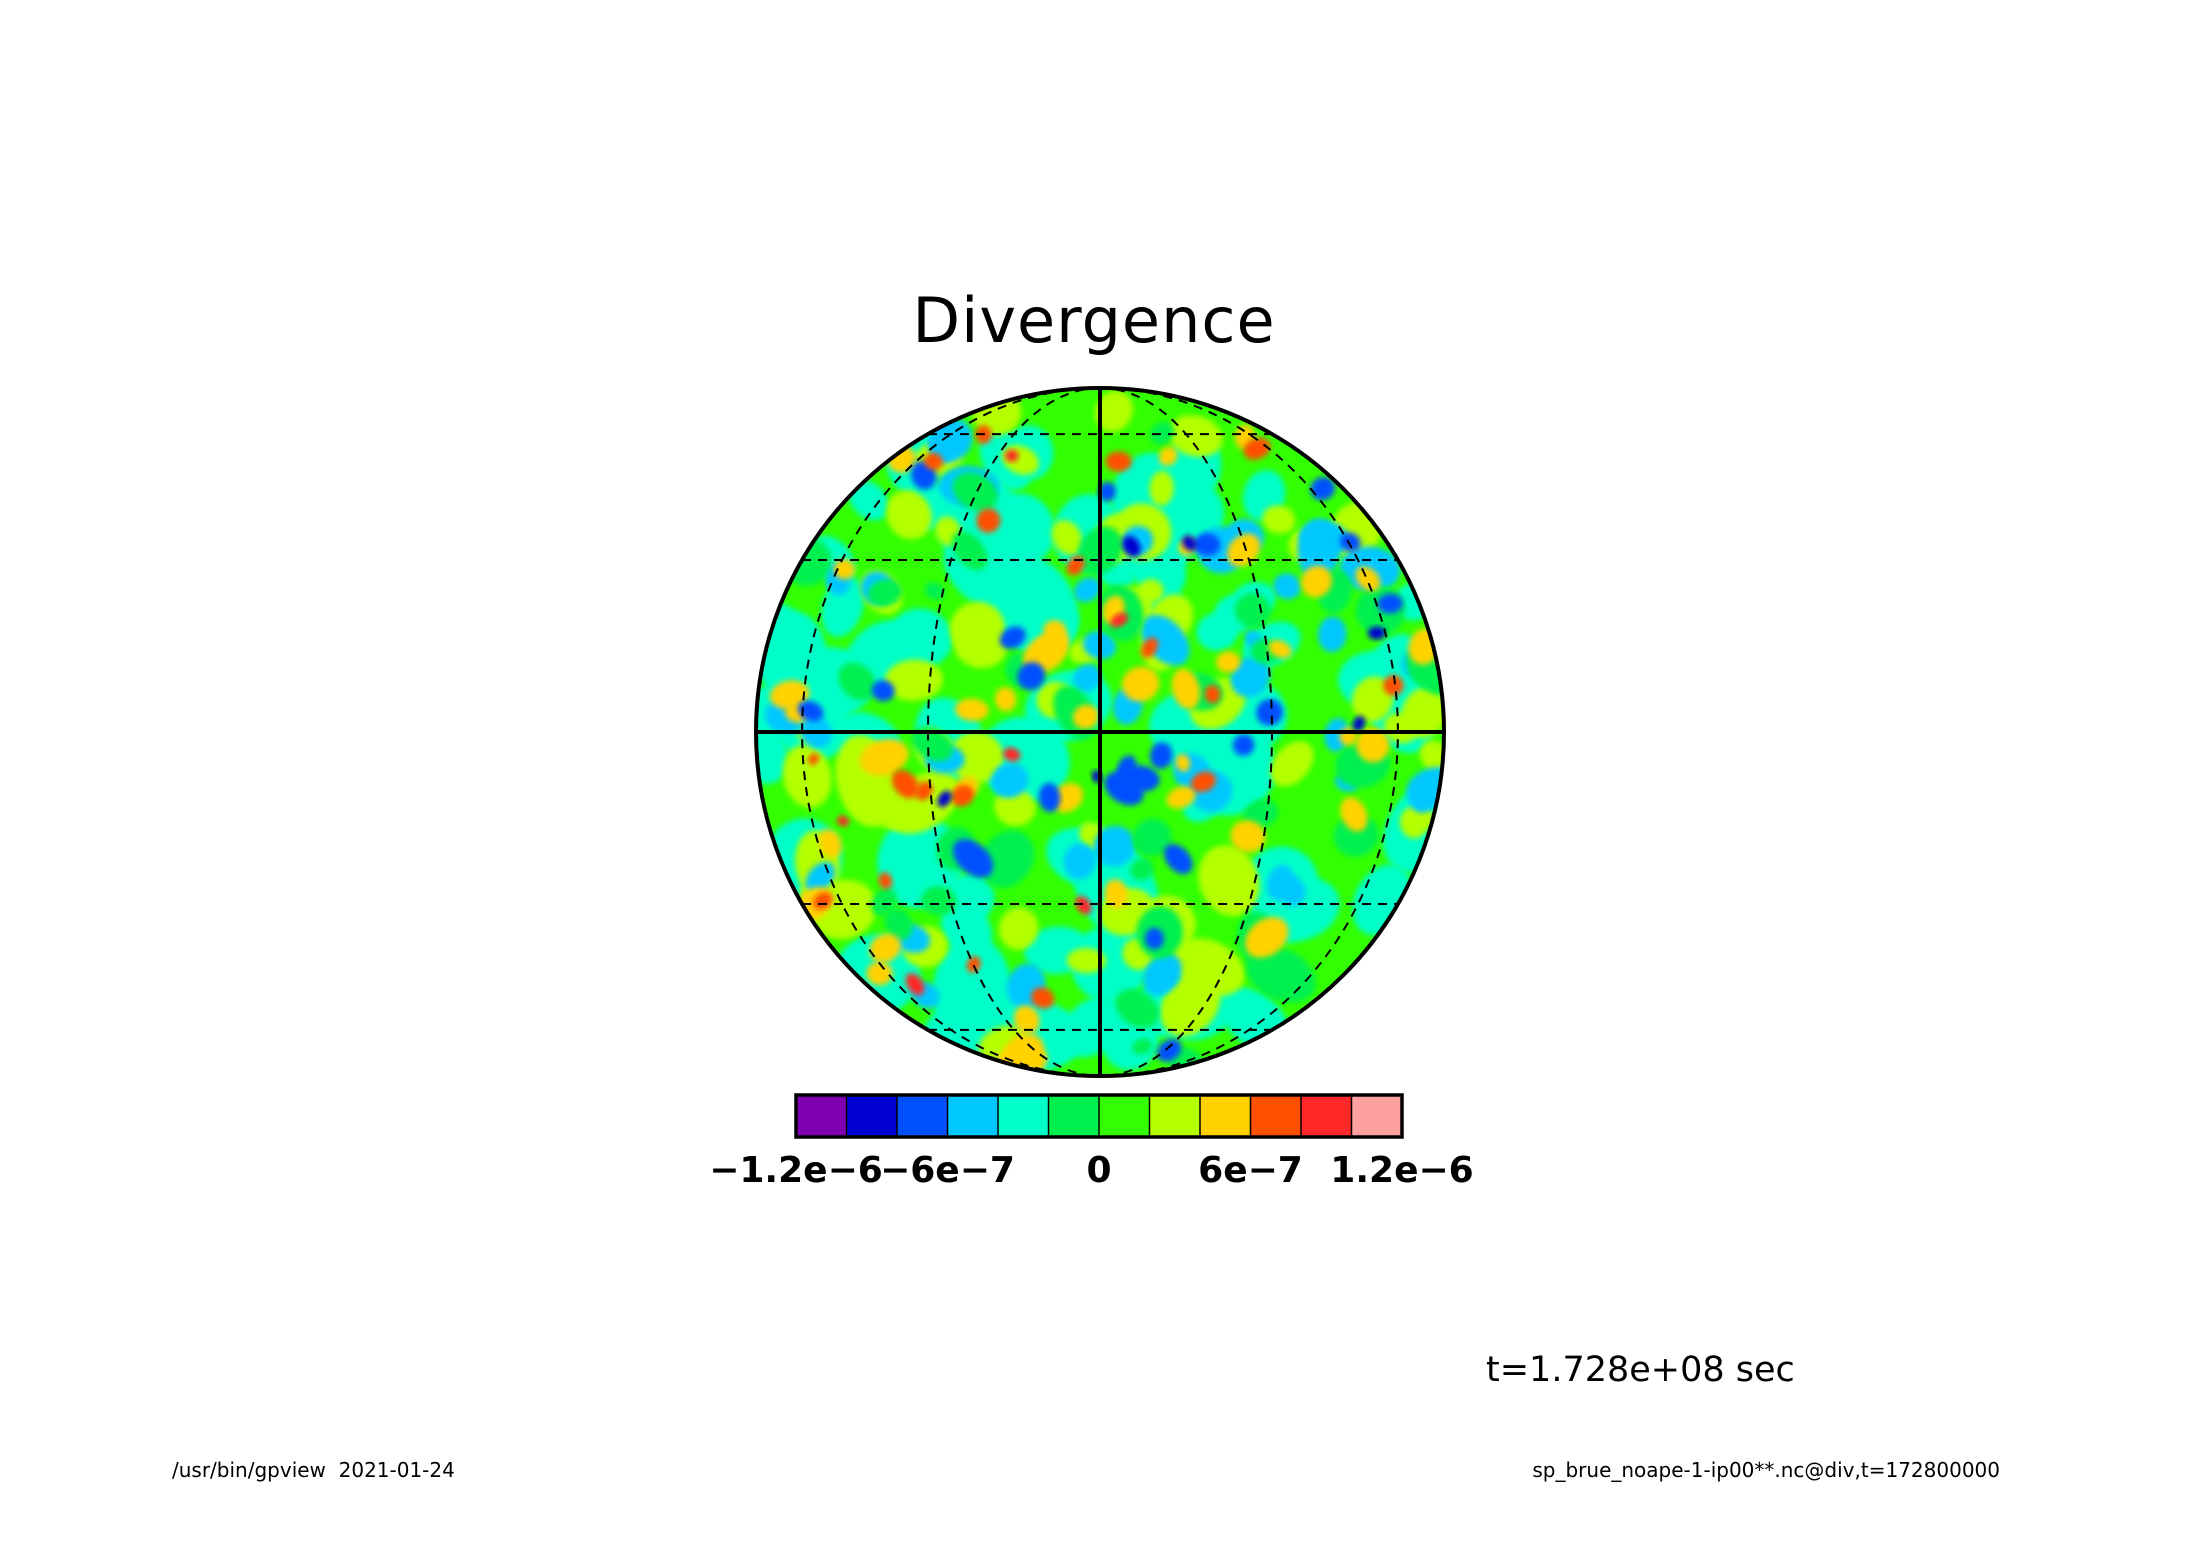  Describe the element at coordinates (313, 1470) in the screenshot. I see `footer-program-date: /usr/bin/gpview 2021-01-24` at that location.